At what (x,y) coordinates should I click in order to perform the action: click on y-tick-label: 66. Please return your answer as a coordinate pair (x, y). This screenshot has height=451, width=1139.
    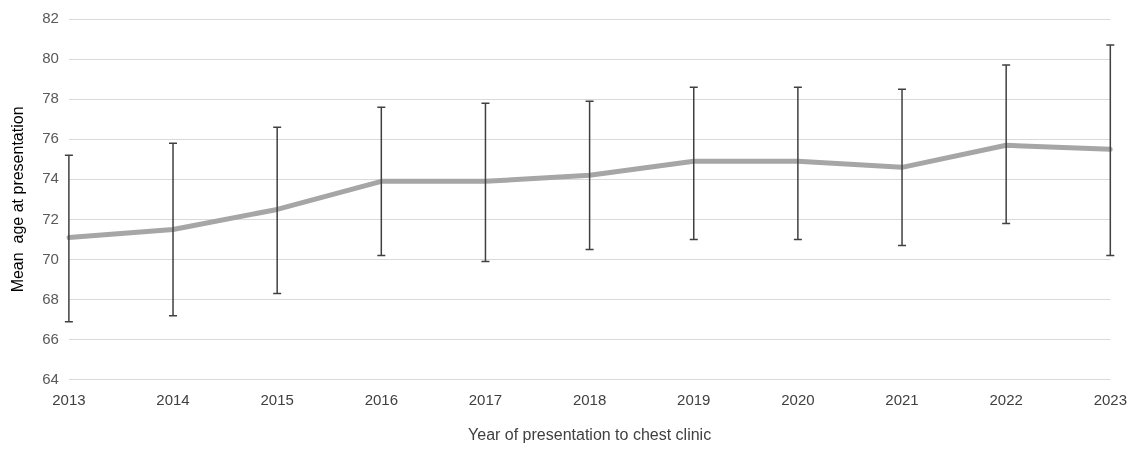
    Looking at the image, I should click on (50, 338).